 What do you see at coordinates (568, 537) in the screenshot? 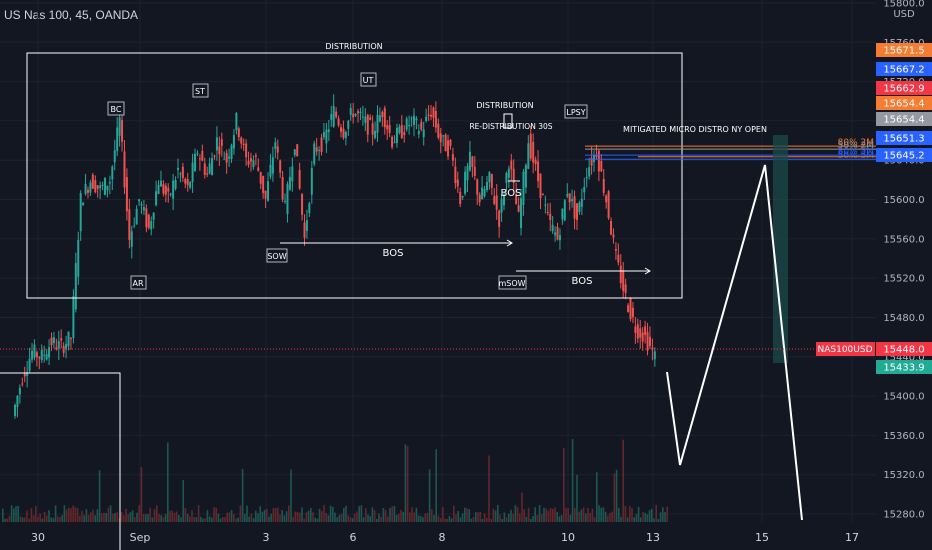
I see `x-tick-label: 10` at bounding box center [568, 537].